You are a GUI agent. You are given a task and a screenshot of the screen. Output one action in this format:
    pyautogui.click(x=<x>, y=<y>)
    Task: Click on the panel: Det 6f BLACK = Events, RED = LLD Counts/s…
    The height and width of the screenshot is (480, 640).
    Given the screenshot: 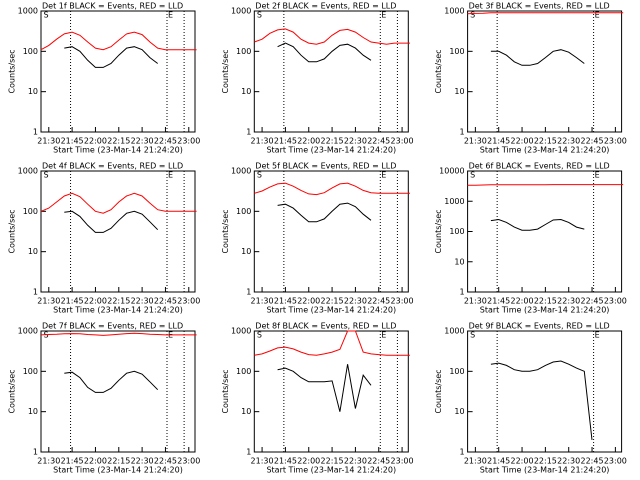 What is the action you would take?
    pyautogui.click(x=530, y=238)
    